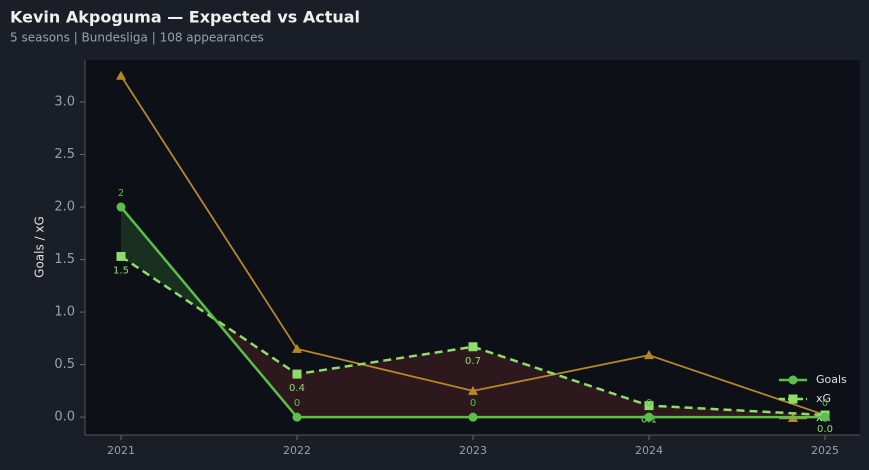 The image size is (869, 470). What do you see at coordinates (121, 193) in the screenshot?
I see `data-label: 2` at bounding box center [121, 193].